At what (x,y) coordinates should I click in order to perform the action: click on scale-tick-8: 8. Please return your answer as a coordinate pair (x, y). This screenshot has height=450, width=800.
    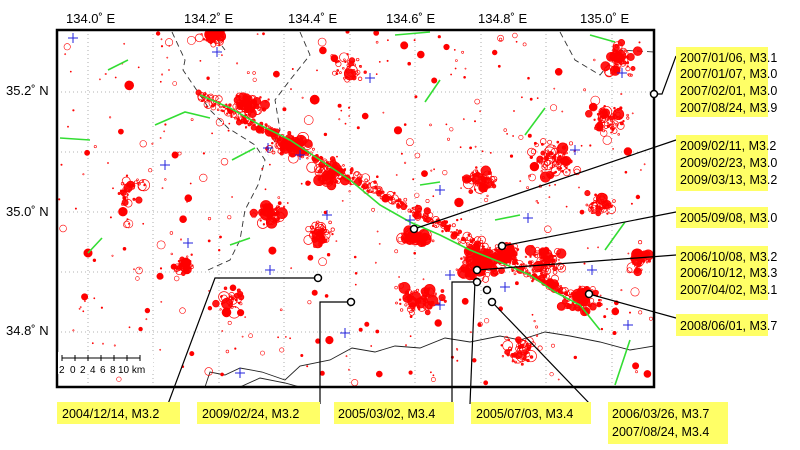
    Looking at the image, I should click on (113, 370).